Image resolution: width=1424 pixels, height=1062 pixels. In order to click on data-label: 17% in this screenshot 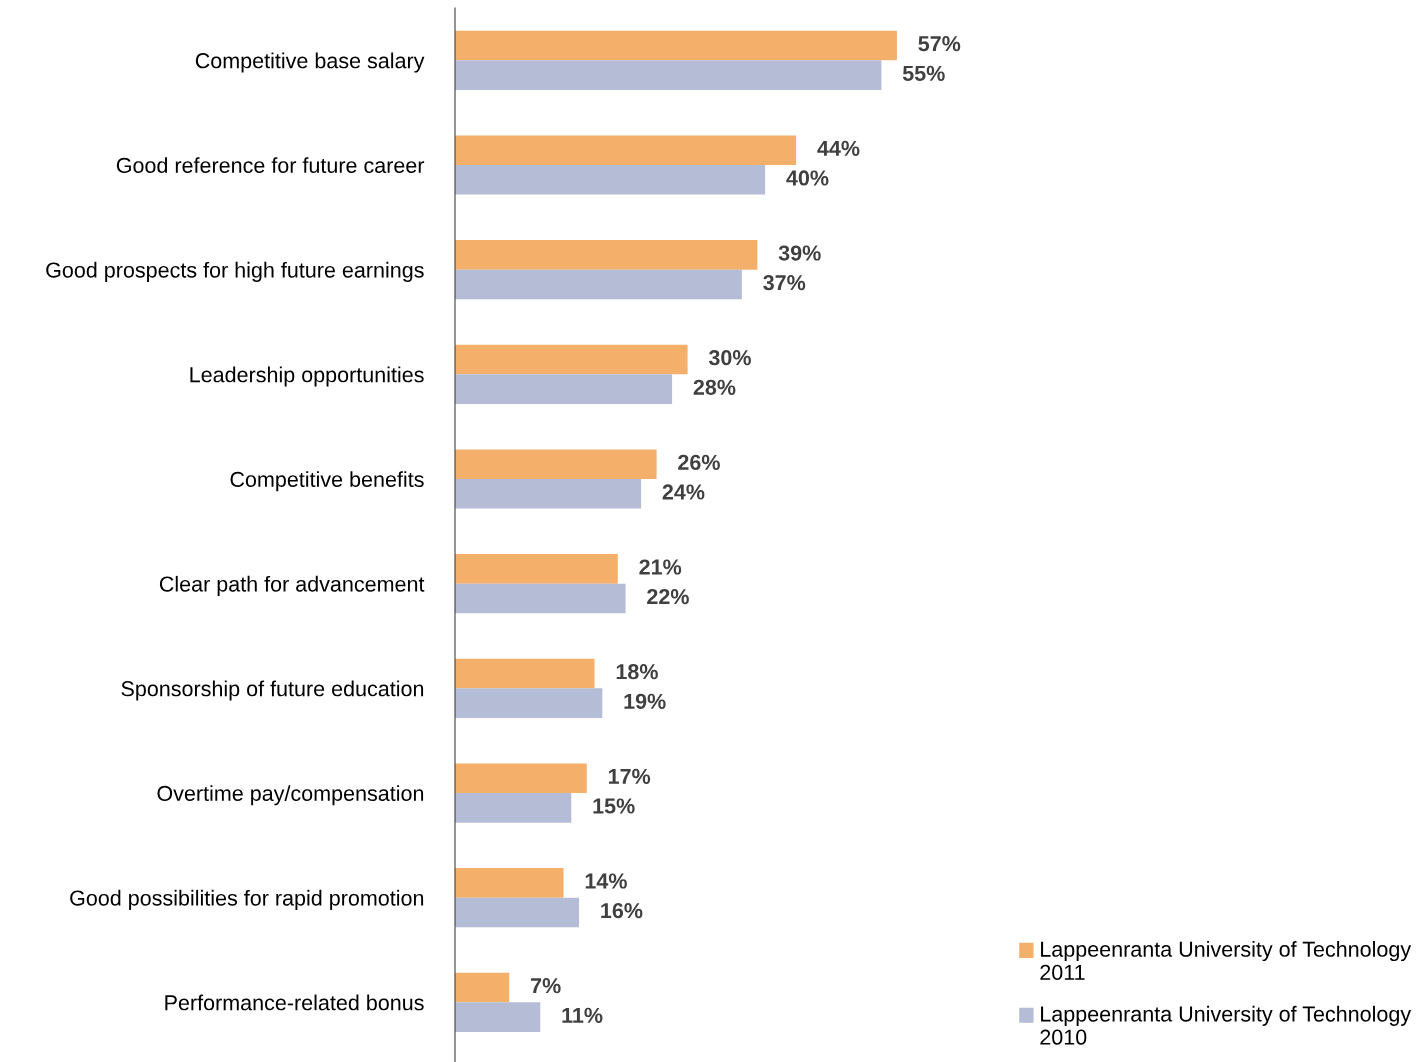, I will do `click(629, 776)`.